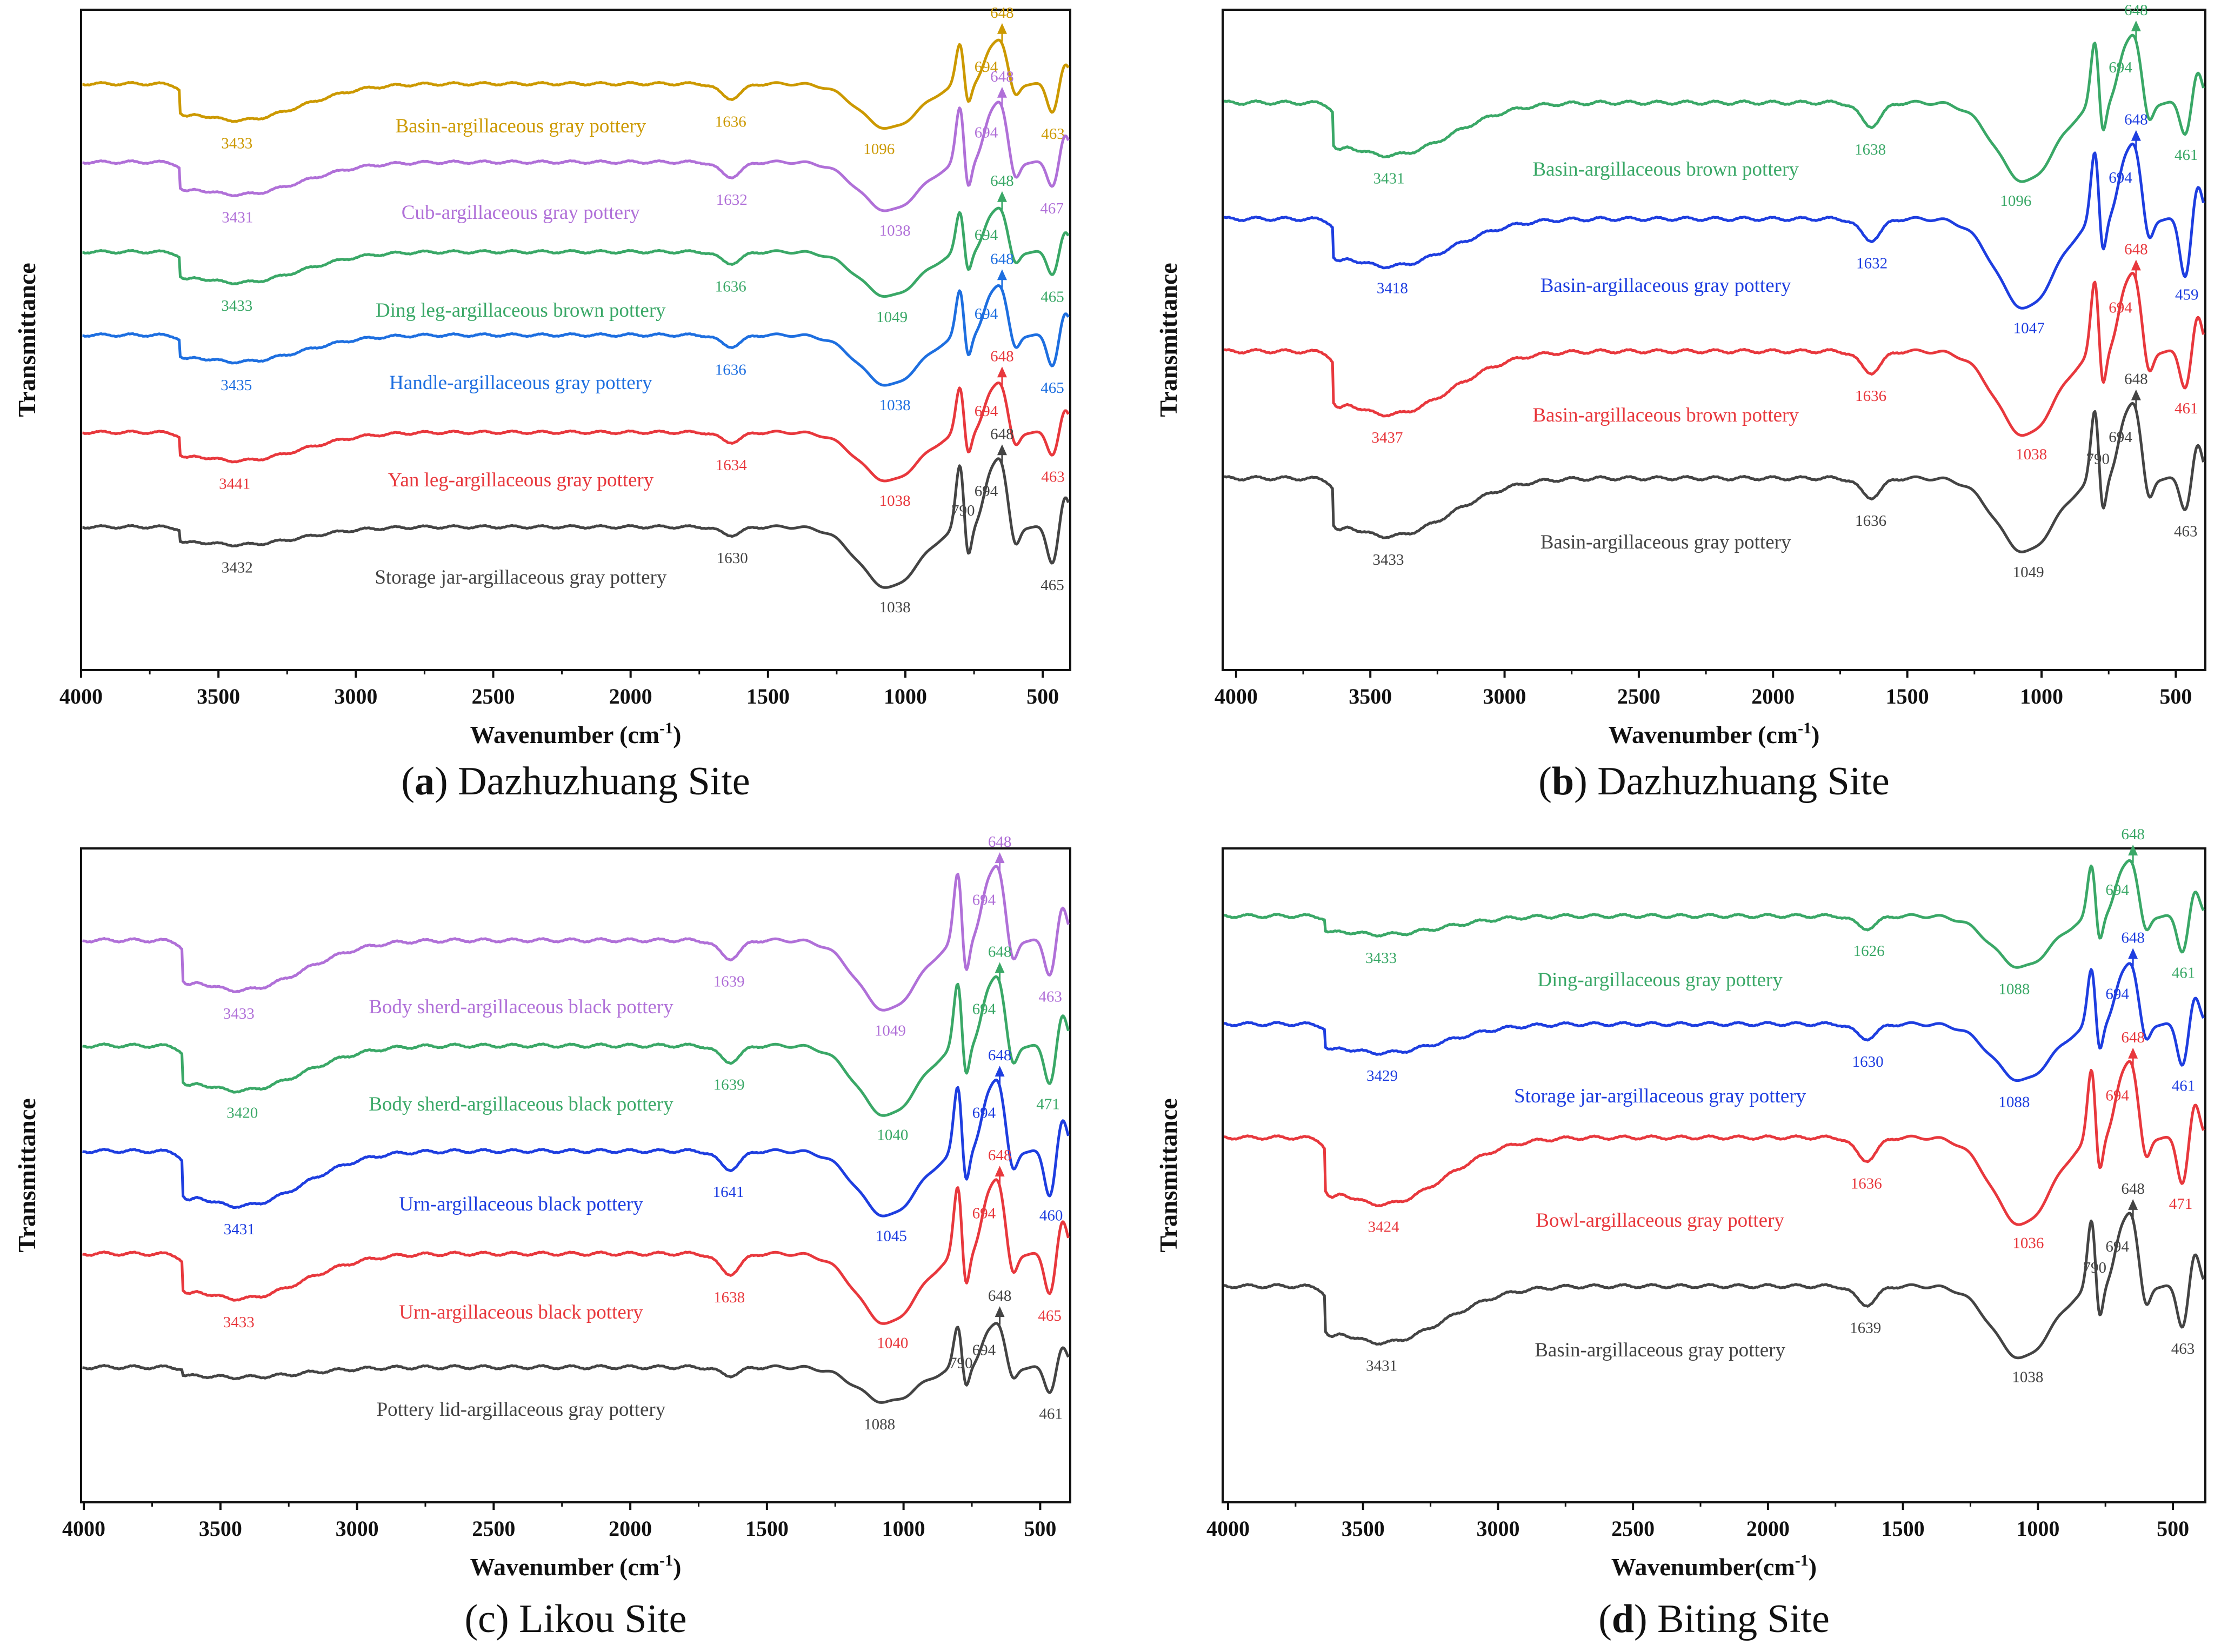 Image resolution: width=2221 pixels, height=1652 pixels. Describe the element at coordinates (239, 1229) in the screenshot. I see `peak-label: 3431` at that location.